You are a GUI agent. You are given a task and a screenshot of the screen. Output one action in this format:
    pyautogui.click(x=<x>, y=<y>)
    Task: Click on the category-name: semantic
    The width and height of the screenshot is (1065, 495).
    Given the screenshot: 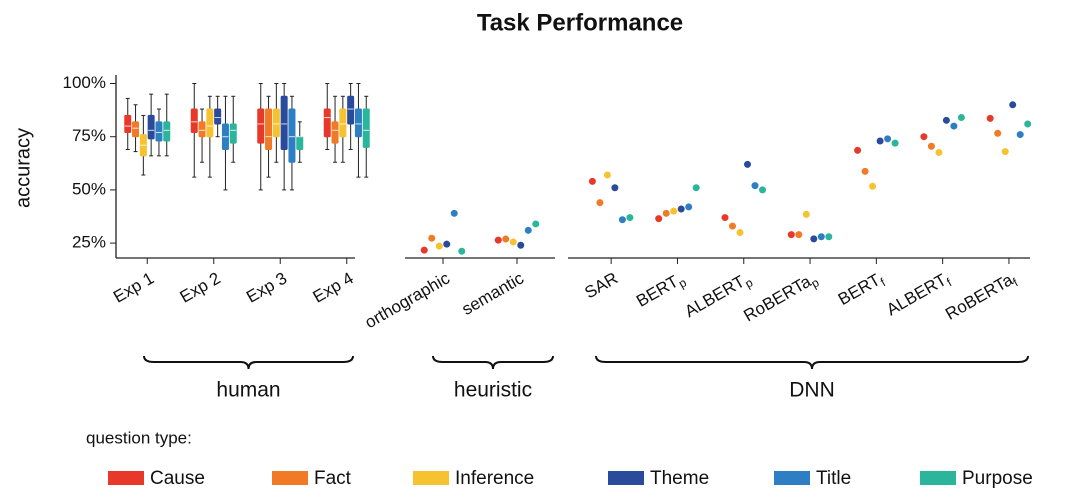 What is the action you would take?
    pyautogui.click(x=493, y=294)
    